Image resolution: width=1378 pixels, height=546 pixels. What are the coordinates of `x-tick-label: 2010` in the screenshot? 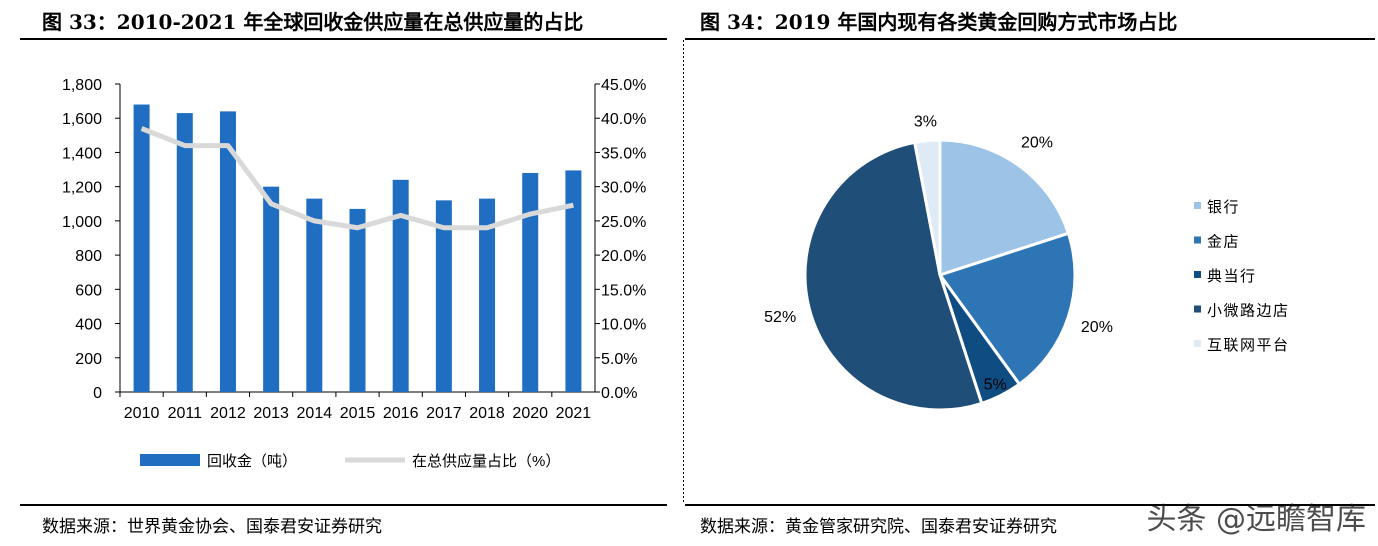 It's located at (142, 413).